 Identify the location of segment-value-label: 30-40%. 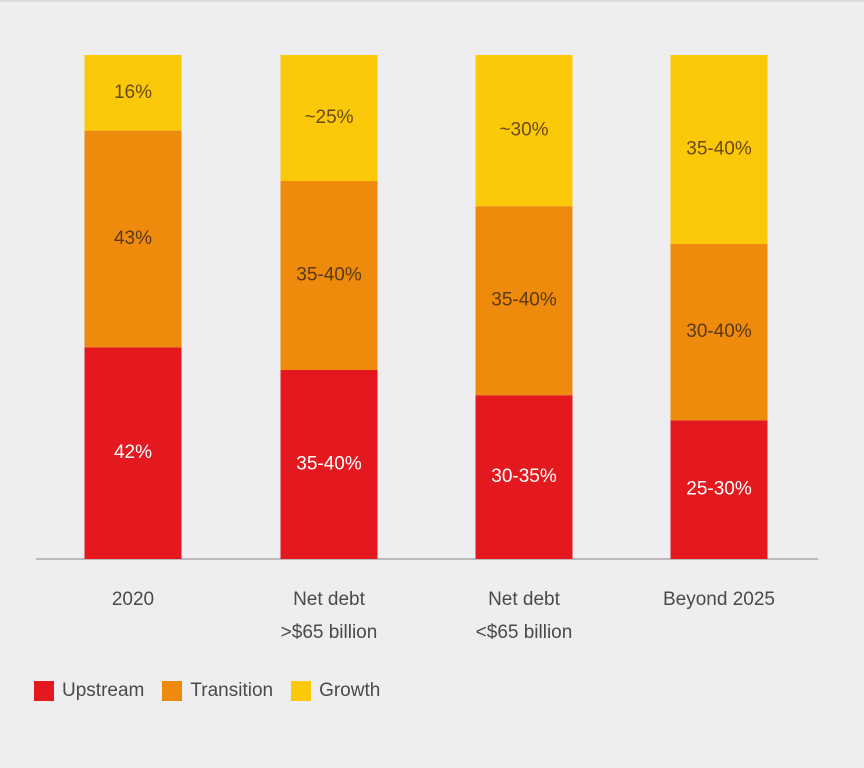
(719, 331).